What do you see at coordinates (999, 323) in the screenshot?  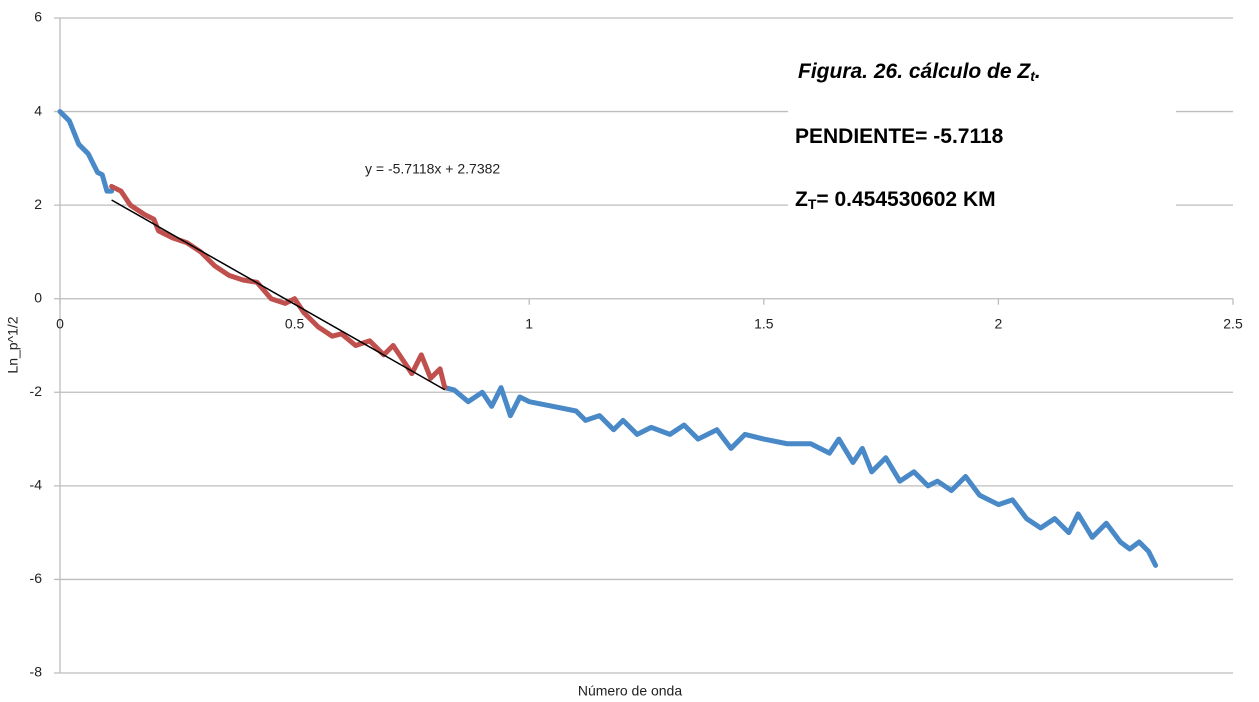 I see `x-tick-label: 2` at bounding box center [999, 323].